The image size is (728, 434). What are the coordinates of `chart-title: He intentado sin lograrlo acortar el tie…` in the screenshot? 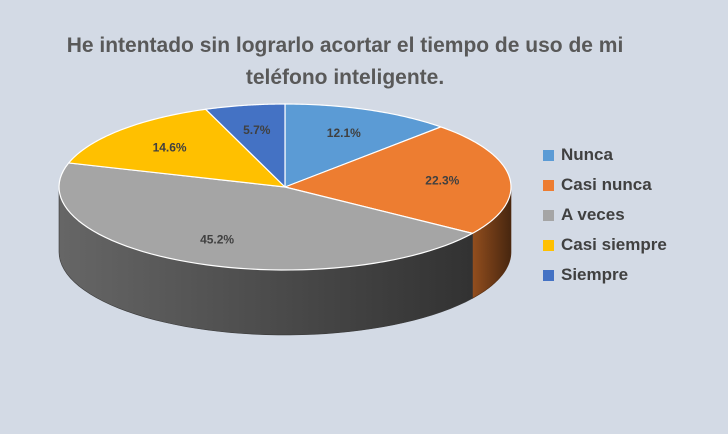 It's located at (345, 61).